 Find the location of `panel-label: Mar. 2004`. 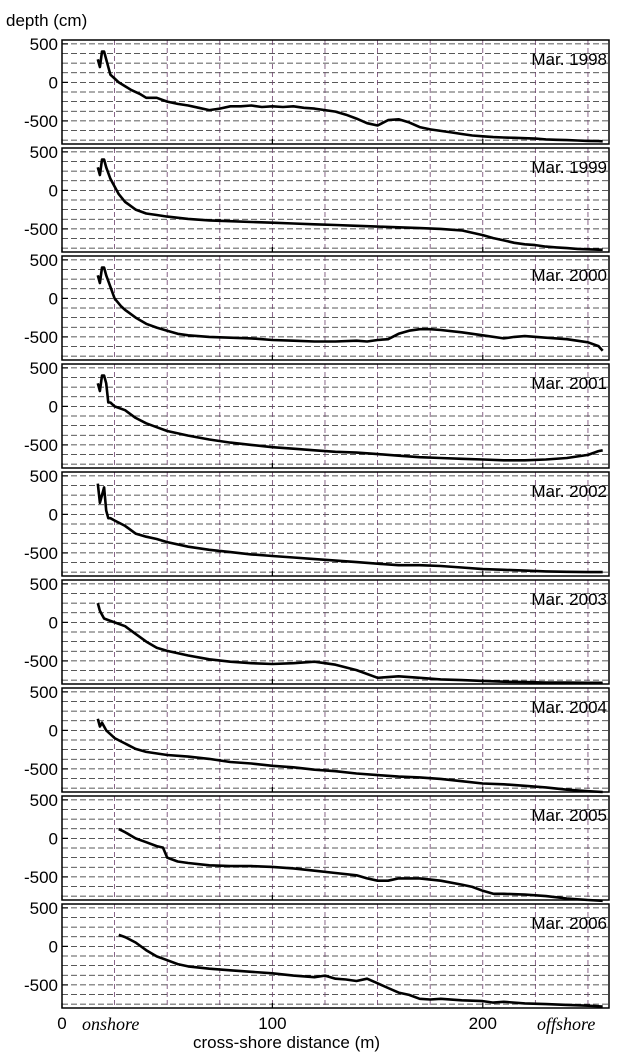

panel-label: Mar. 2004 is located at coordinates (569, 707).